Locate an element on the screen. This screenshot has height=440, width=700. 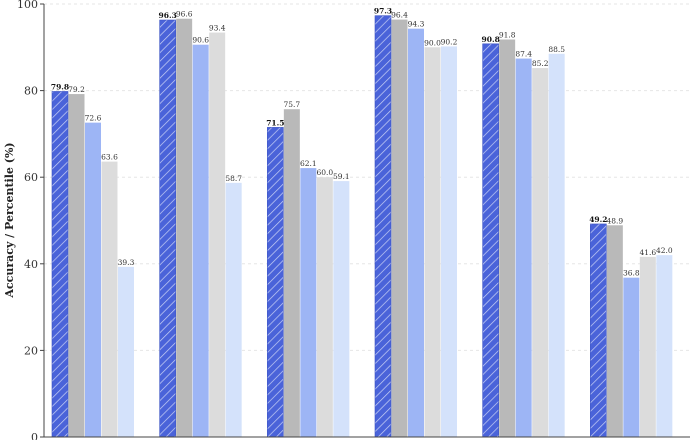
bar-group2-series1 is located at coordinates (167, 228).